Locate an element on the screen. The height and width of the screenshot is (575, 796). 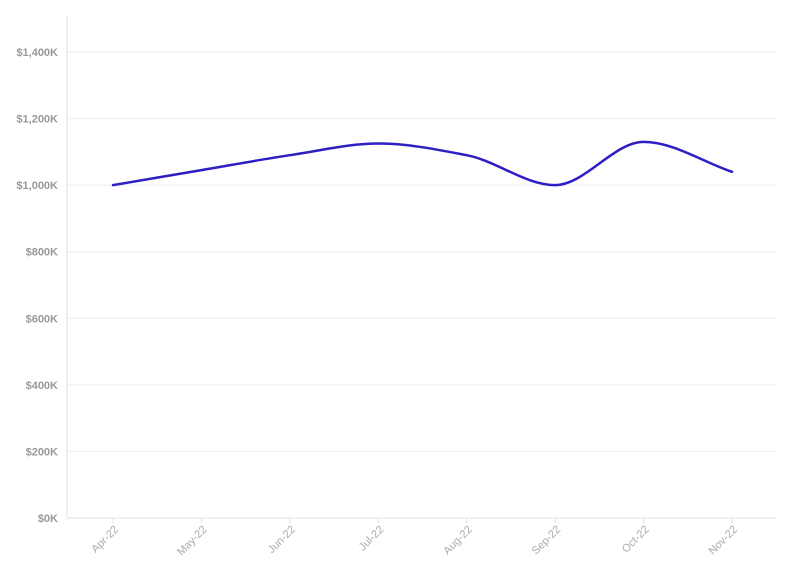
y-tick-label: $600K is located at coordinates (42, 319).